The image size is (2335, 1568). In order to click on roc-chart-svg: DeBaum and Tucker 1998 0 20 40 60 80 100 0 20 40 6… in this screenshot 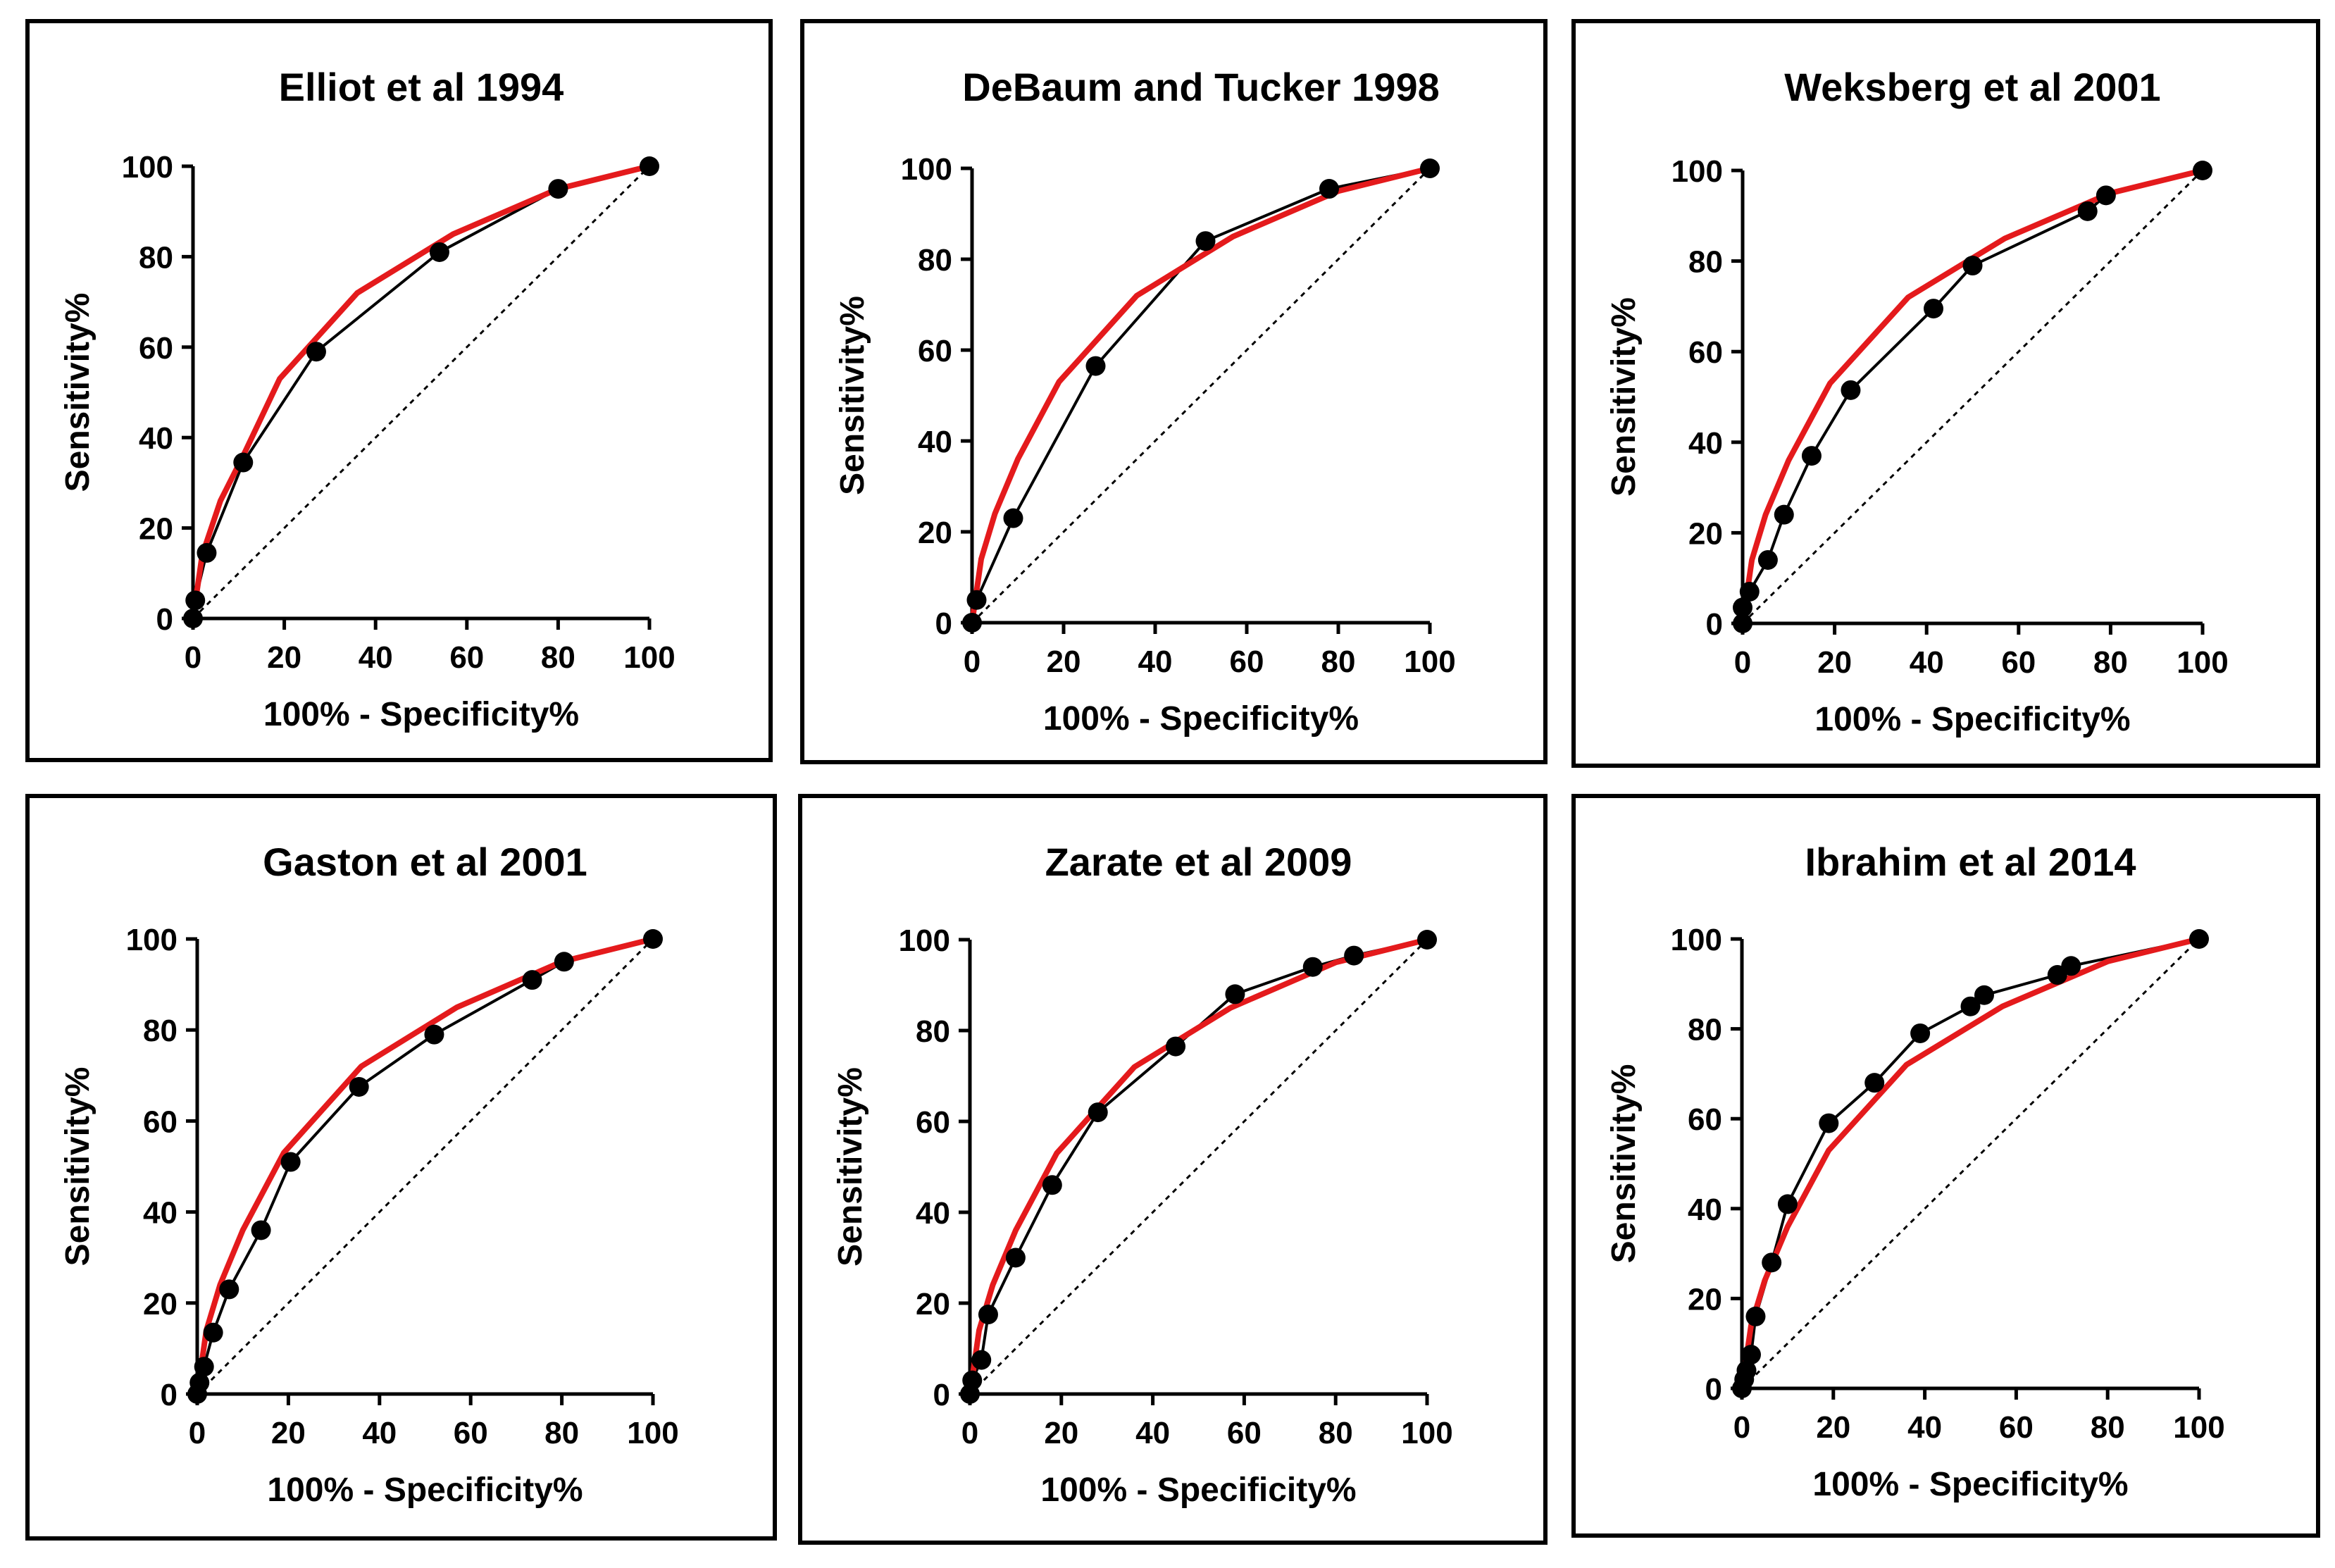, I will do `click(1145, 402)`.